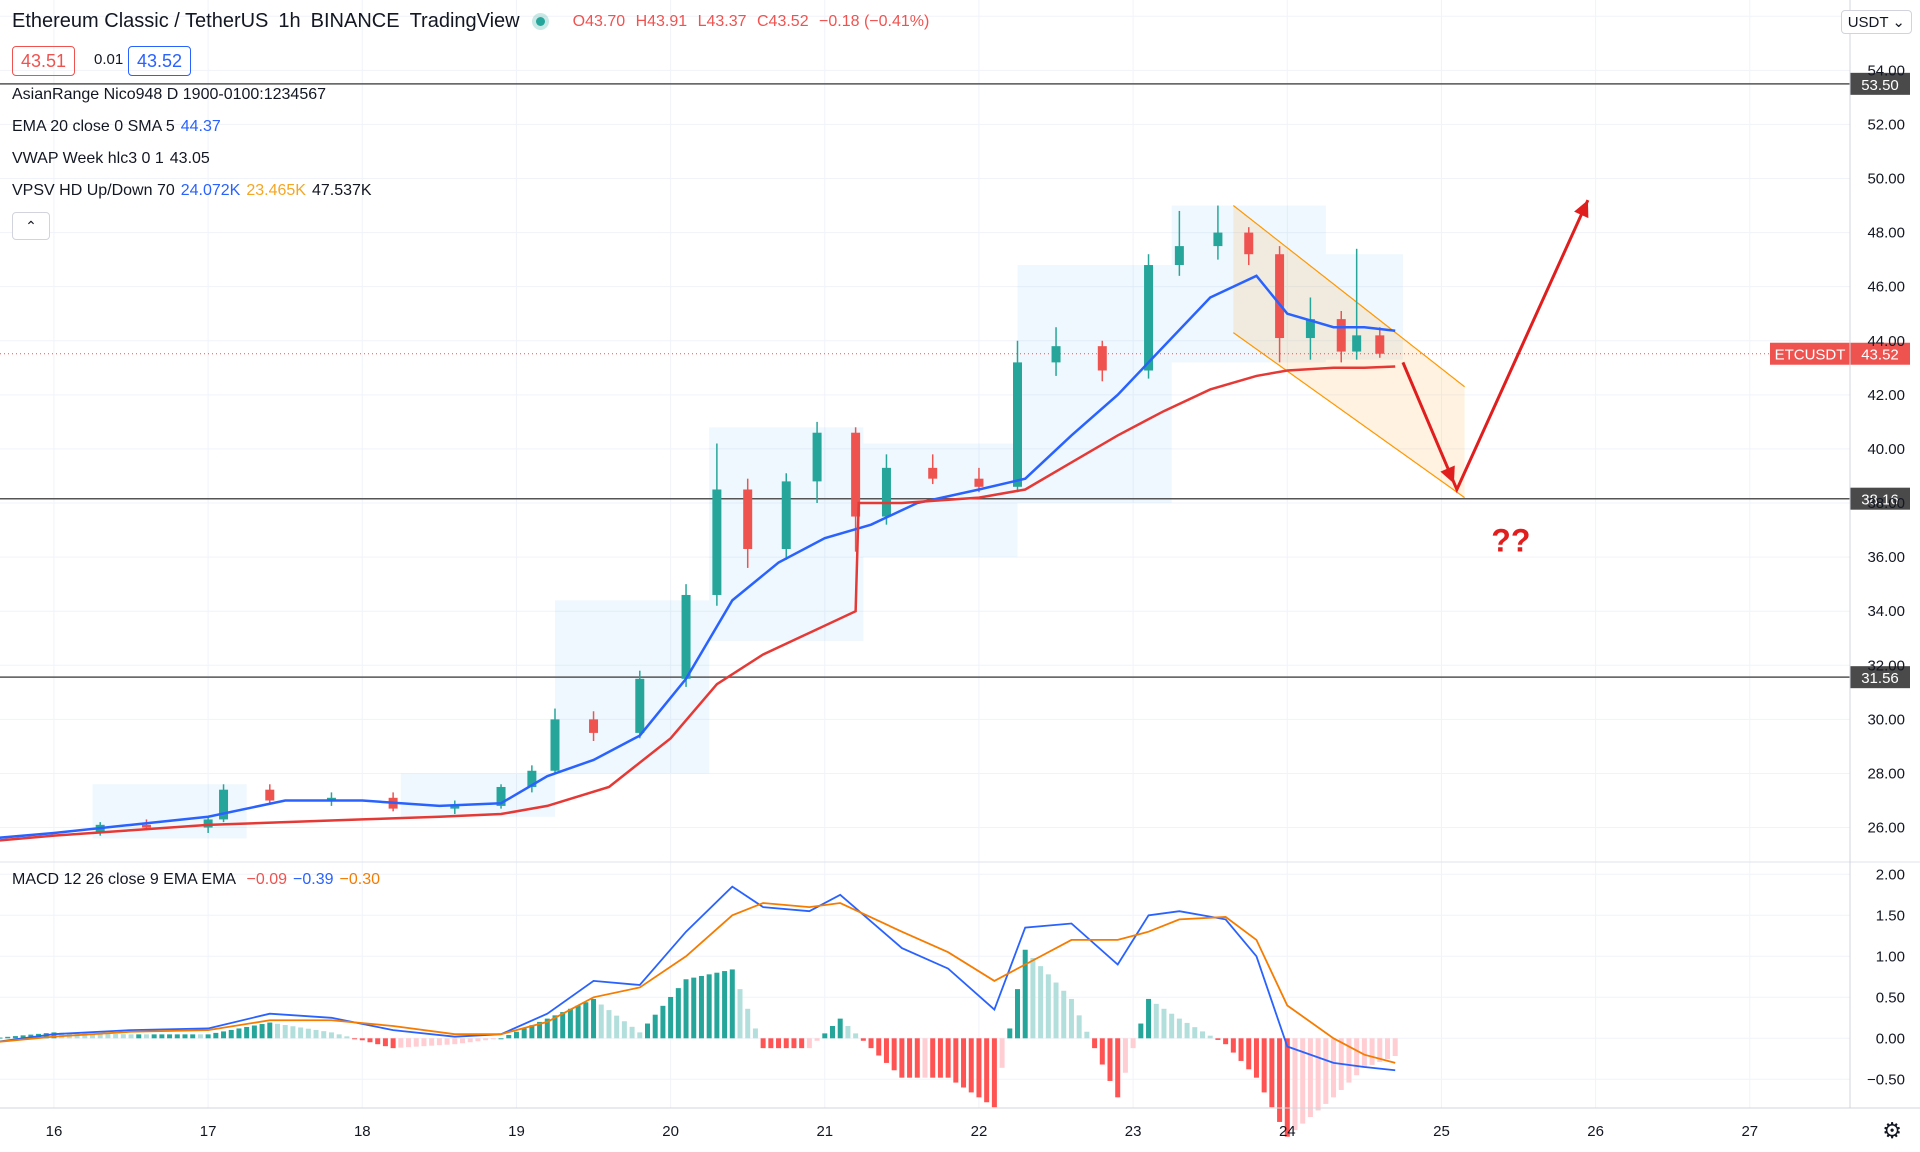  I want to click on macd-tick-label: −0.50, so click(1886, 1079).